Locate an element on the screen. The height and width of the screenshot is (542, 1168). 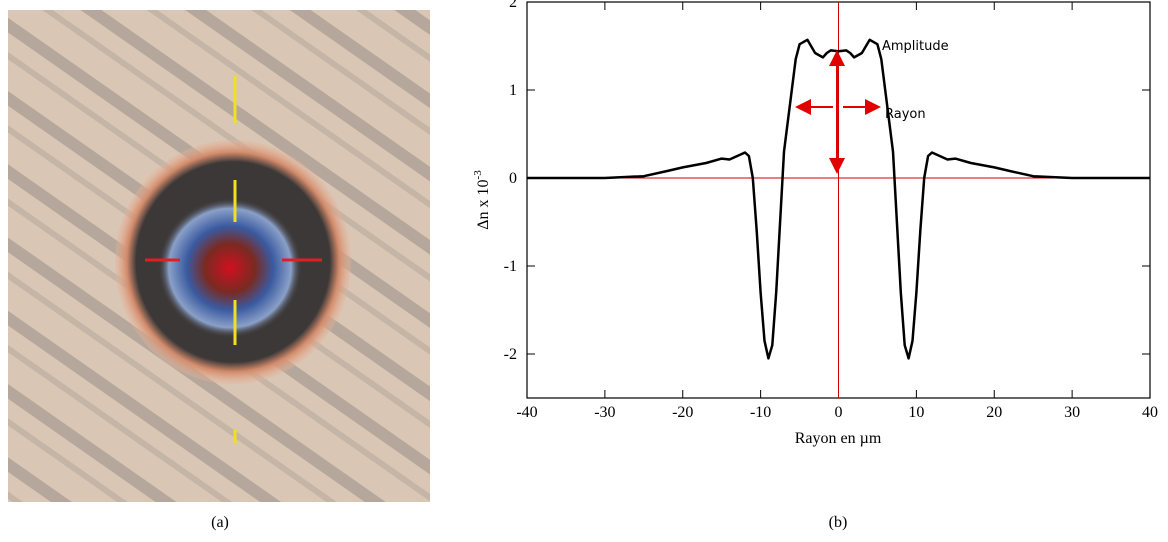
annotation: Amplitude is located at coordinates (915, 46).